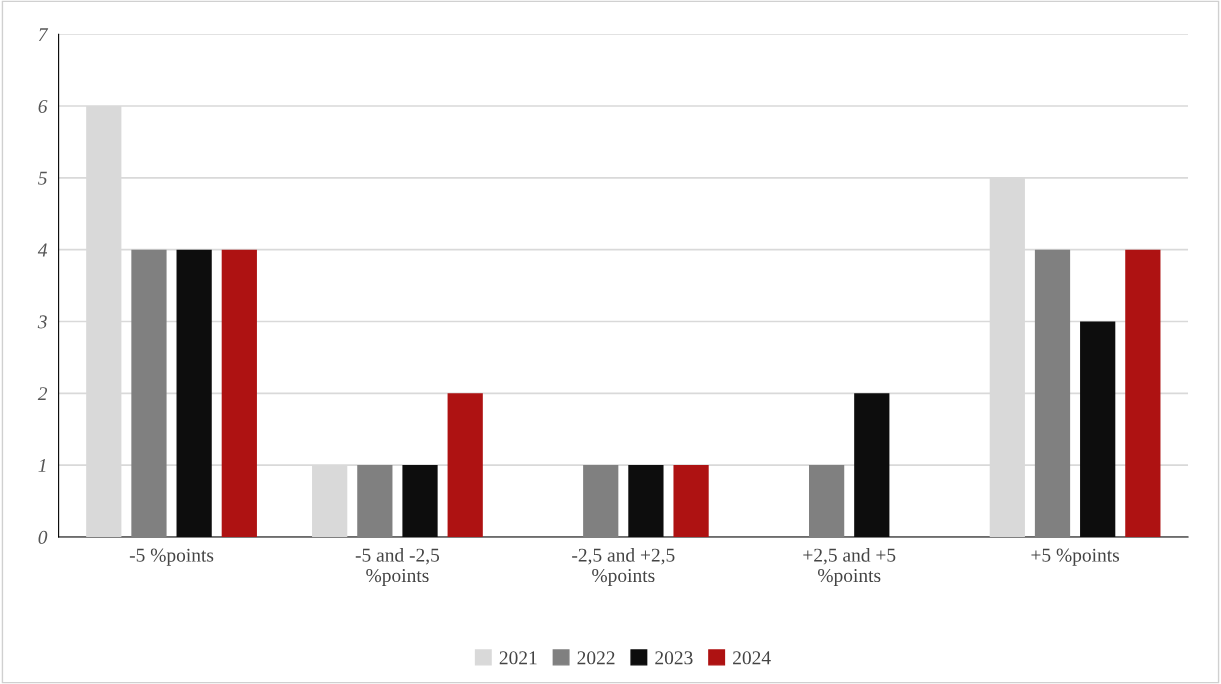 The image size is (1221, 684). What do you see at coordinates (623, 567) in the screenshot?
I see `x-tick-label: -2,5 and +2,5 %points` at bounding box center [623, 567].